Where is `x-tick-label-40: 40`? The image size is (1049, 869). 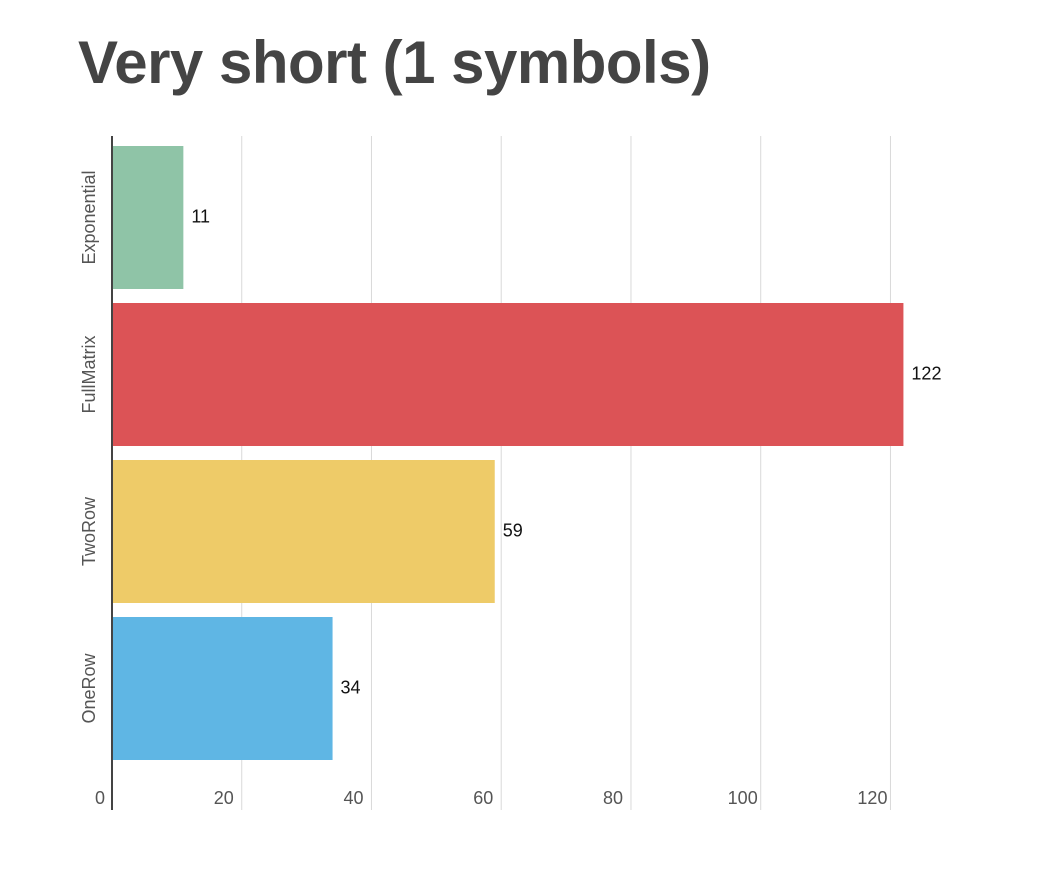 x-tick-label-40: 40 is located at coordinates (353, 798).